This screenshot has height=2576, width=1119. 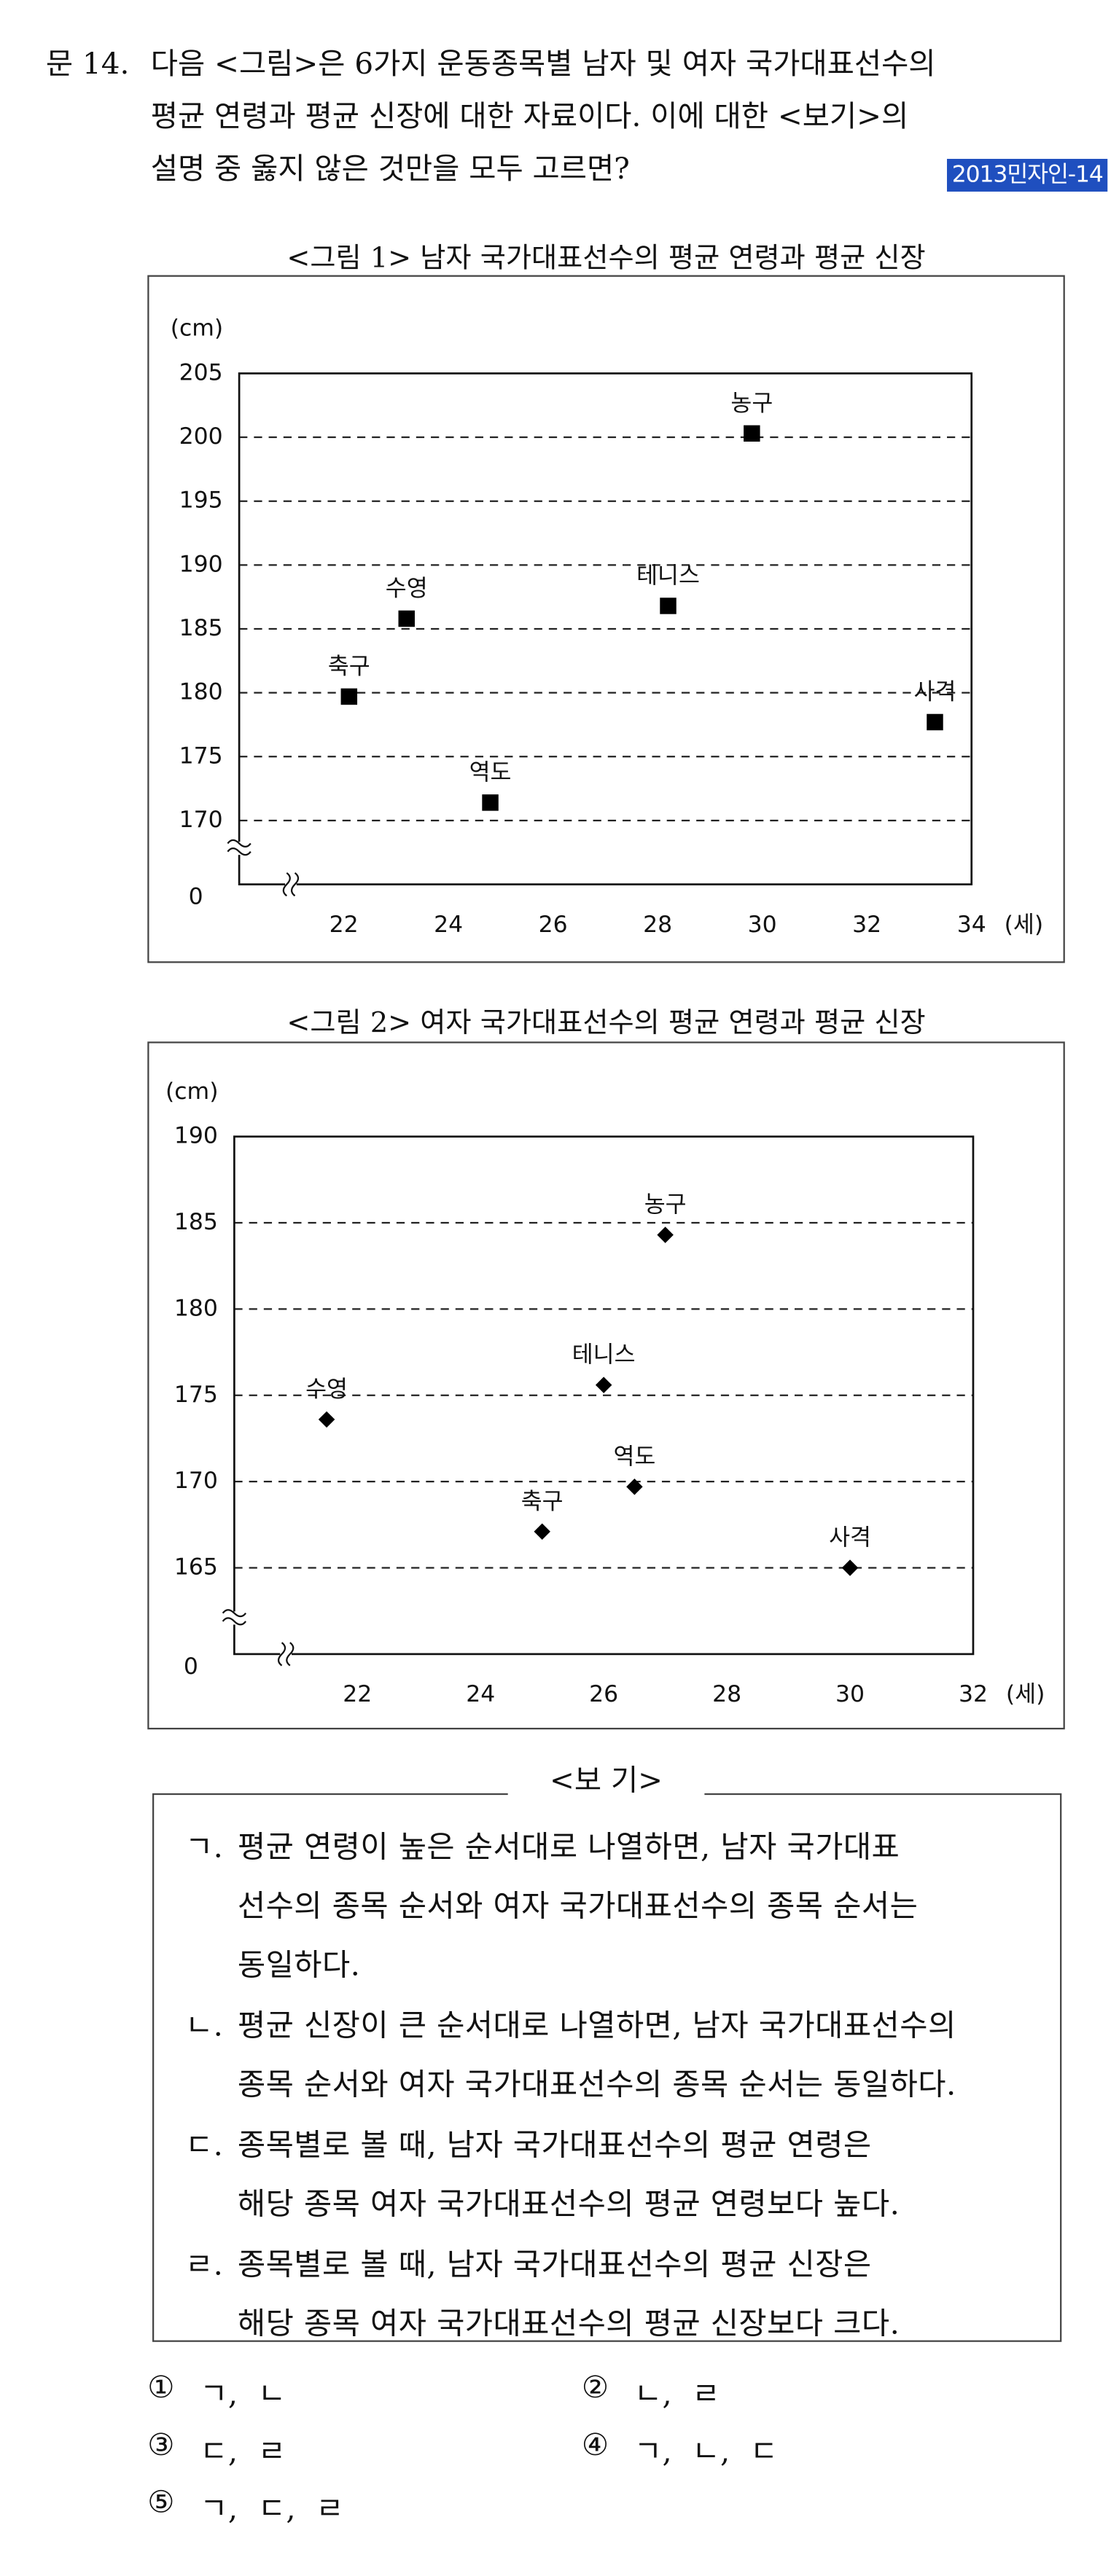 I want to click on y-tick-label: 165, so click(x=196, y=1567).